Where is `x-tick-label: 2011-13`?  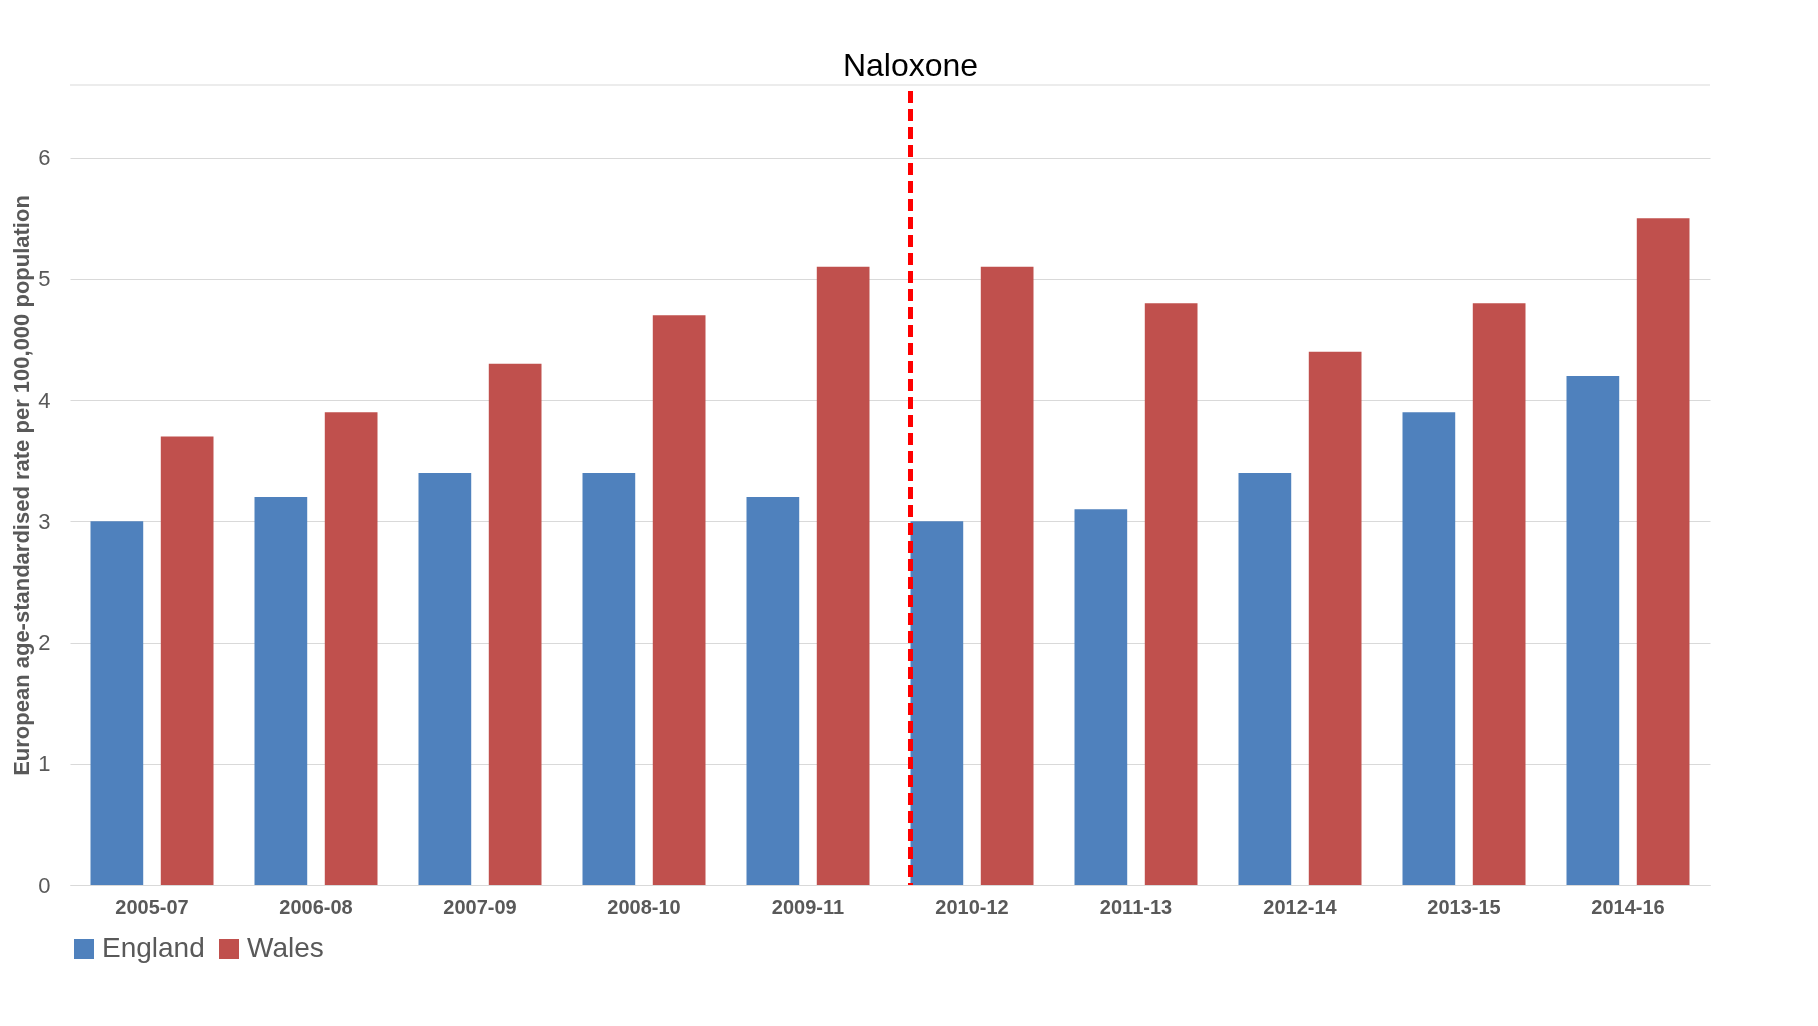 x-tick-label: 2011-13 is located at coordinates (1136, 906).